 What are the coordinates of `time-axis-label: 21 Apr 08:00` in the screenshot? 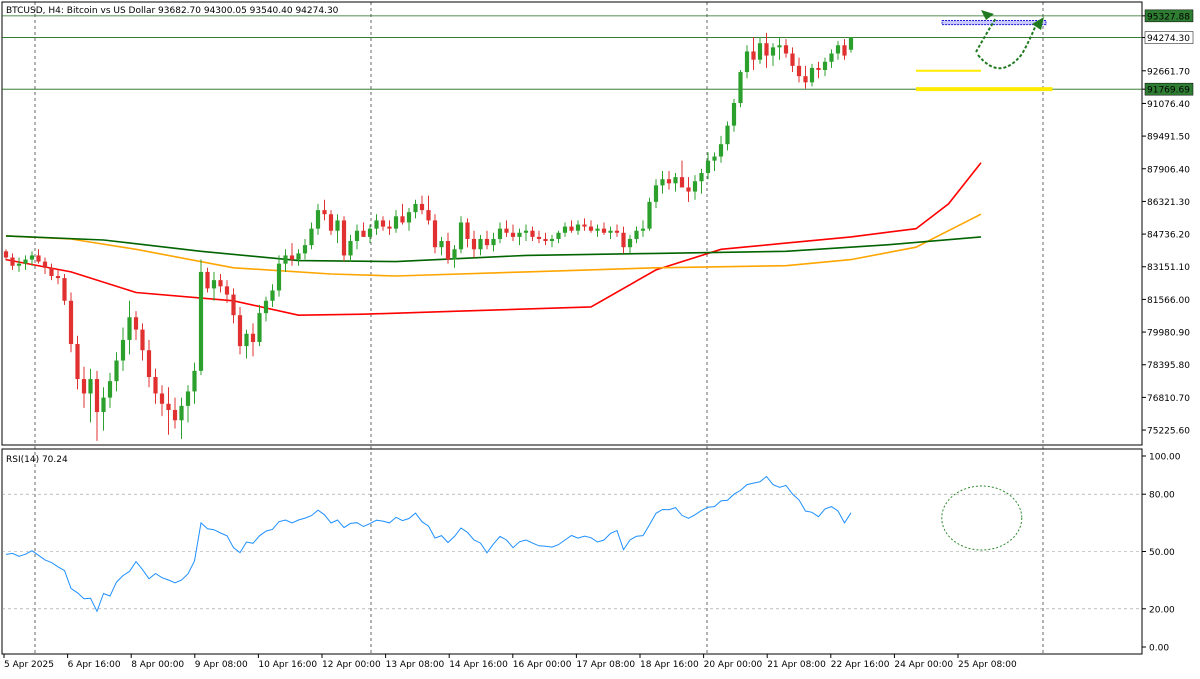 It's located at (796, 665).